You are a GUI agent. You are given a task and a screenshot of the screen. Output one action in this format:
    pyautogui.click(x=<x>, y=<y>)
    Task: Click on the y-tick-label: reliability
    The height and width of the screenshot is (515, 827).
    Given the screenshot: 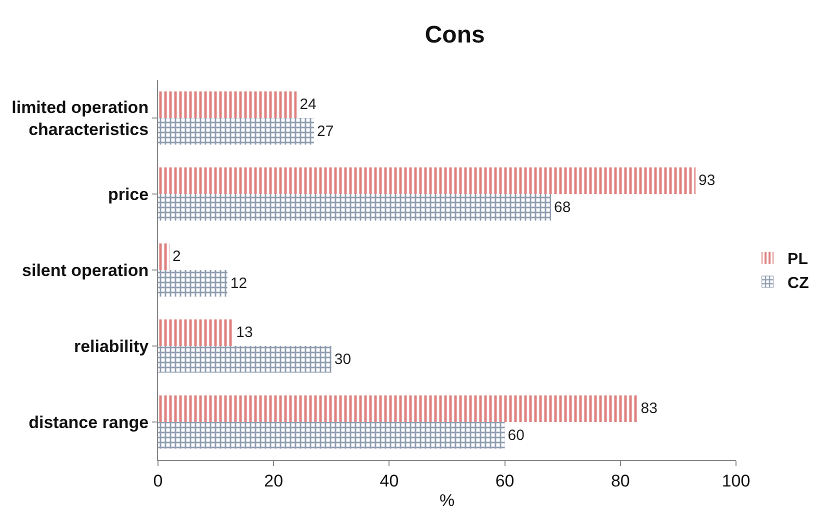 What is the action you would take?
    pyautogui.click(x=112, y=346)
    